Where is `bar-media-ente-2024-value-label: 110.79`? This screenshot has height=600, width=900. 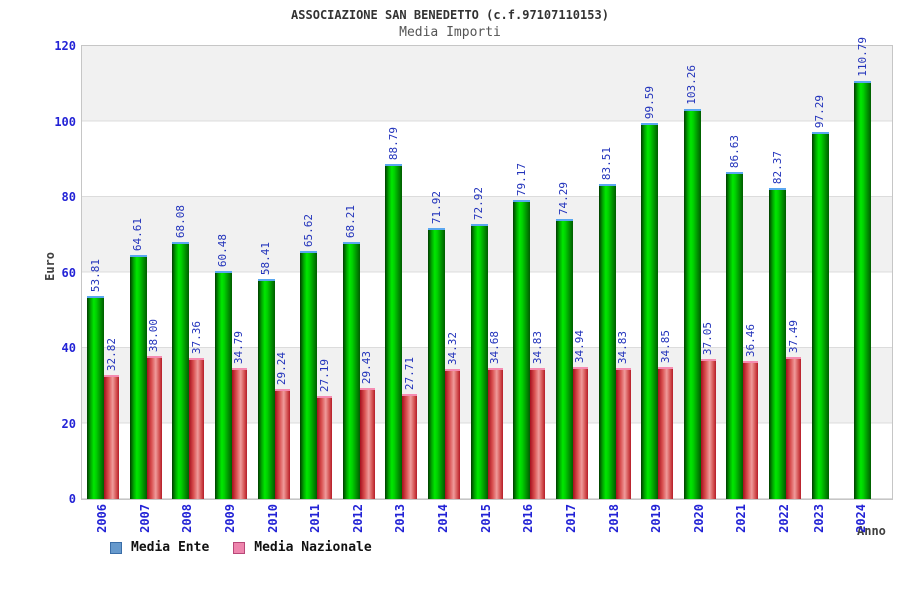 bar-media-ente-2024-value-label: 110.79 is located at coordinates (862, 57).